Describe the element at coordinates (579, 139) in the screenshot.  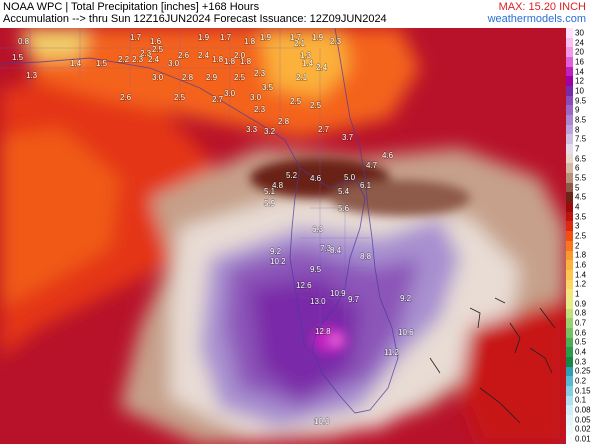
I see `legend-row: 7.5` at that location.